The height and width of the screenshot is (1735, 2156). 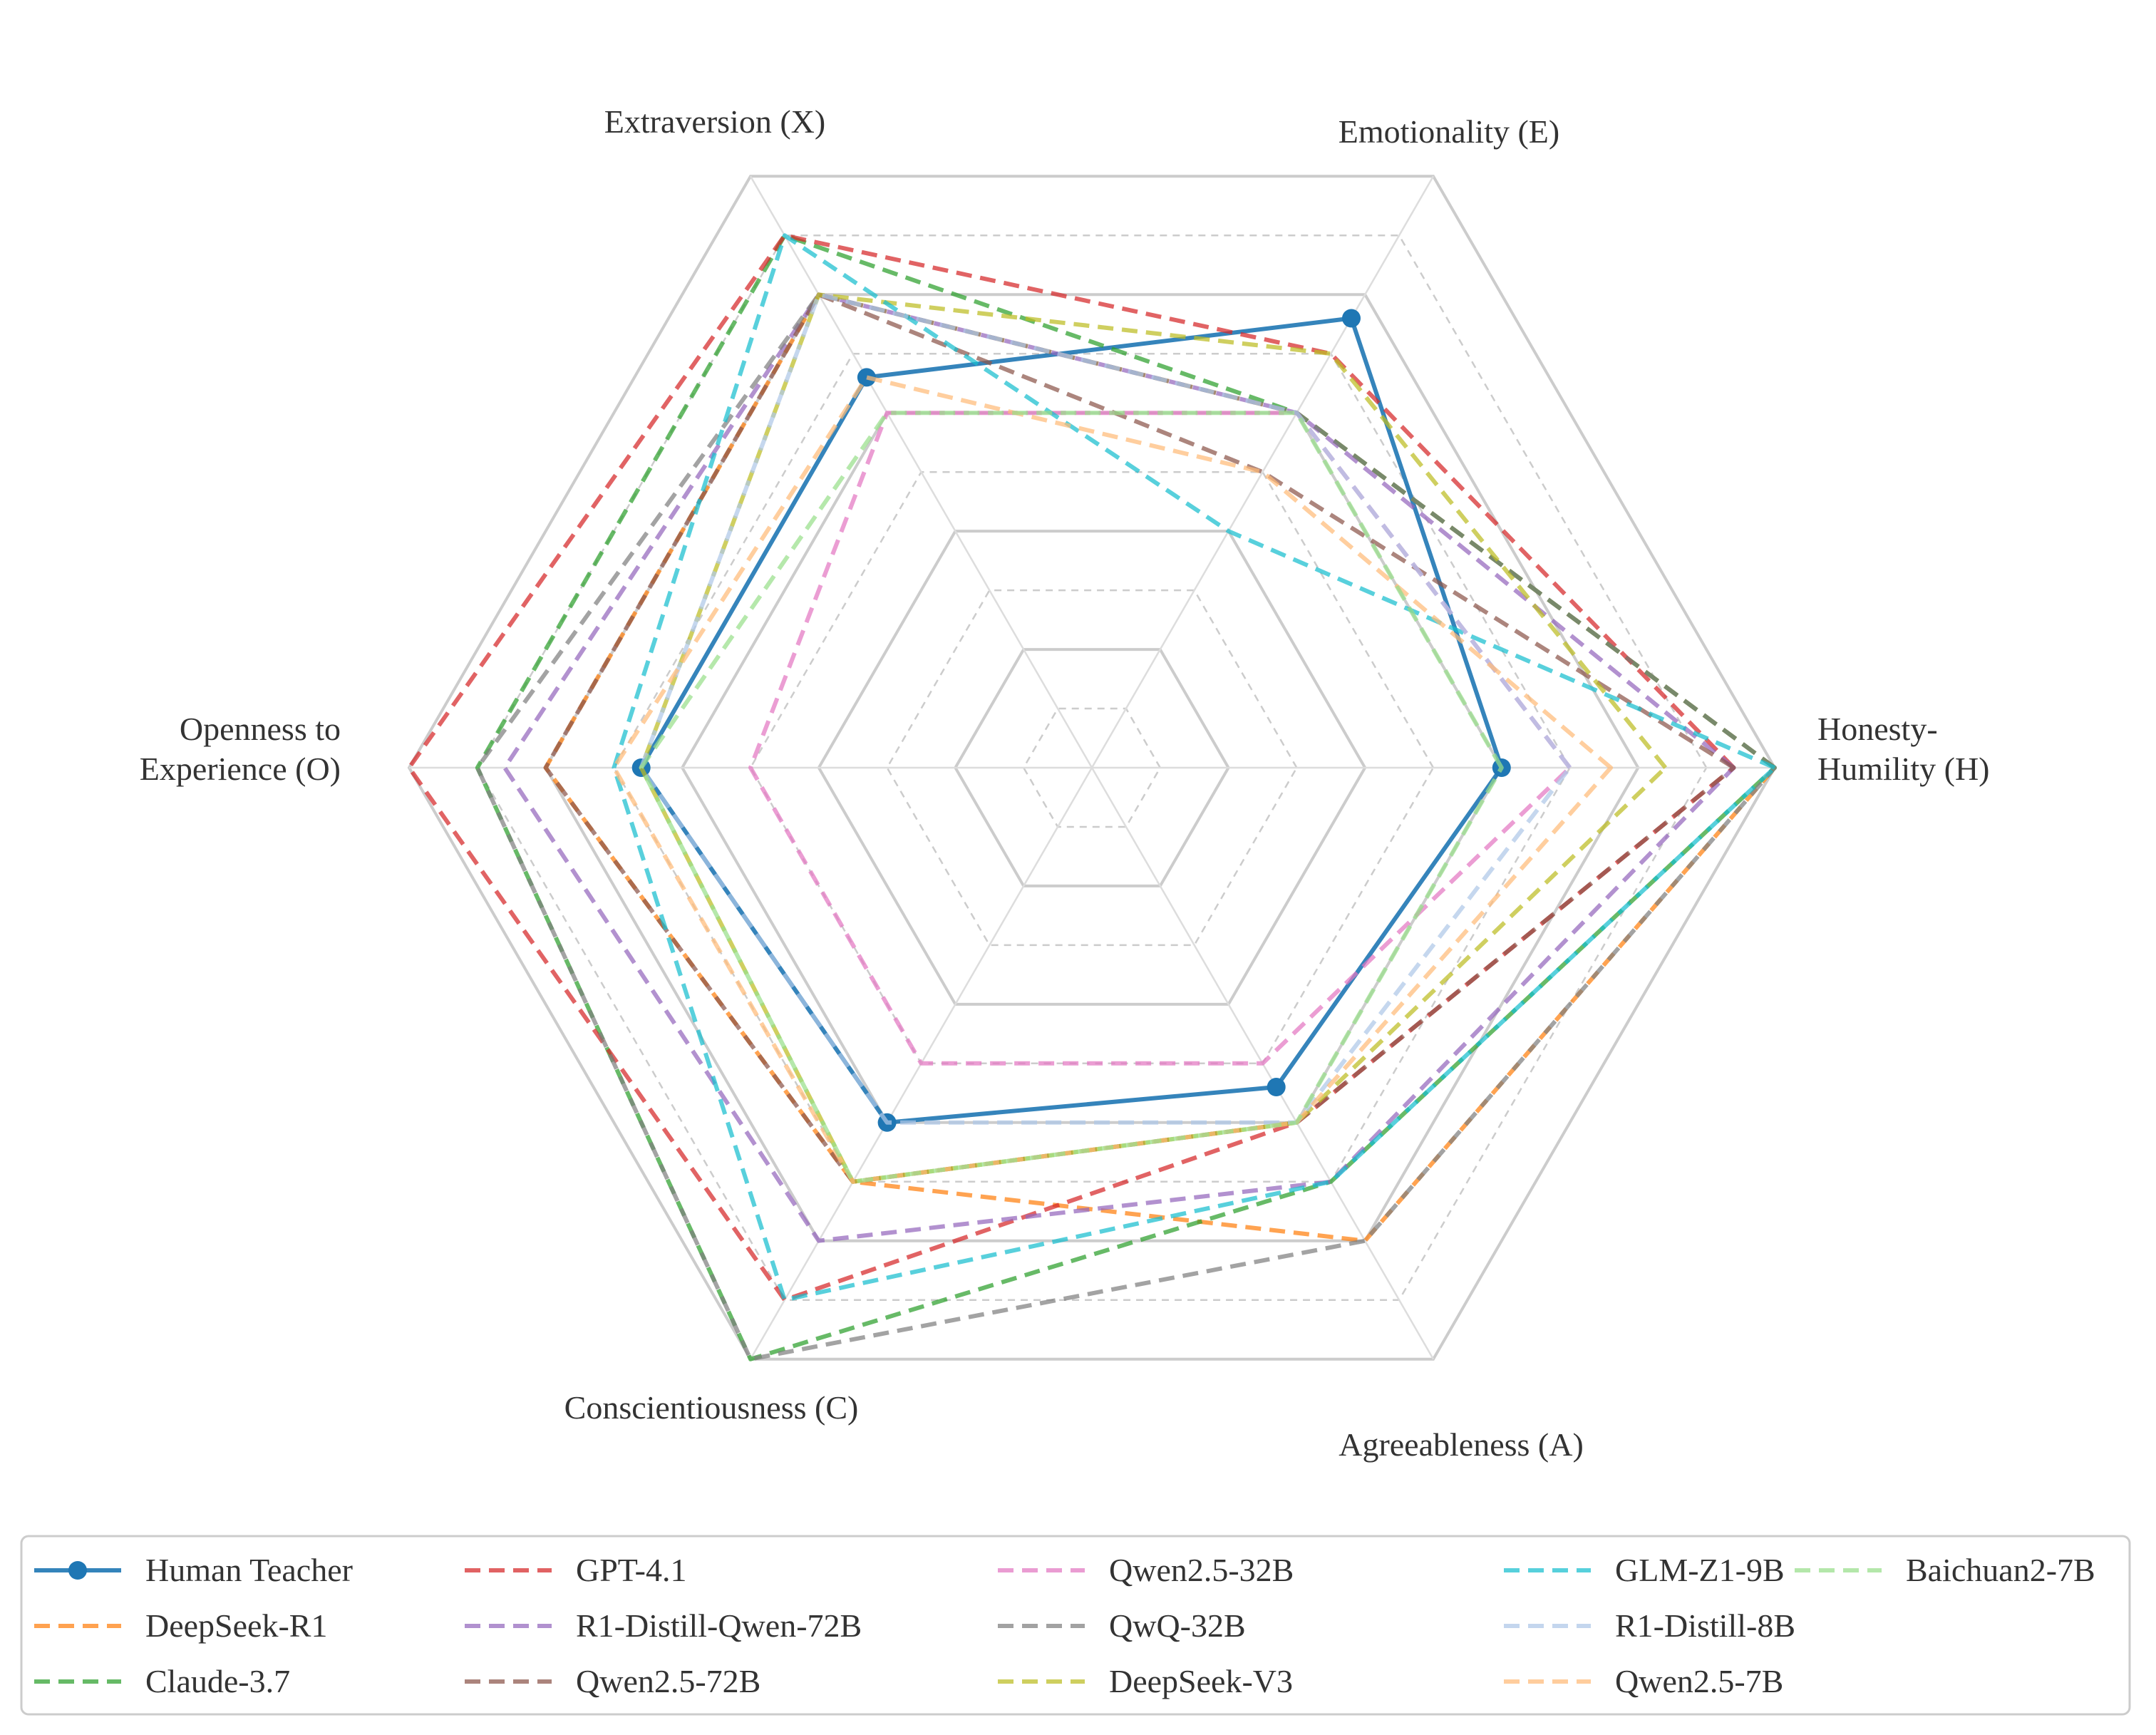 I want to click on legend-label: Baichuan2-7B, so click(x=2000, y=1570).